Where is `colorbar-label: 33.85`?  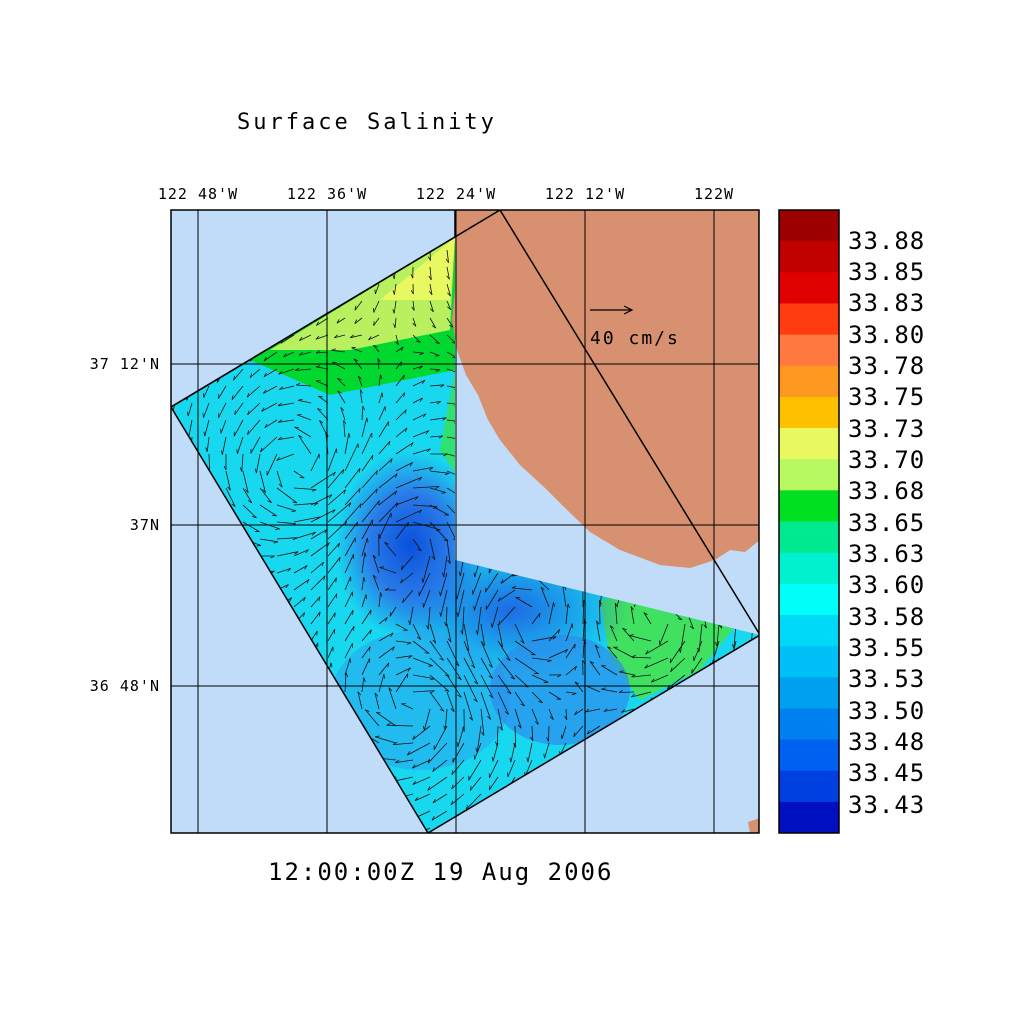
colorbar-label: 33.85 is located at coordinates (887, 272).